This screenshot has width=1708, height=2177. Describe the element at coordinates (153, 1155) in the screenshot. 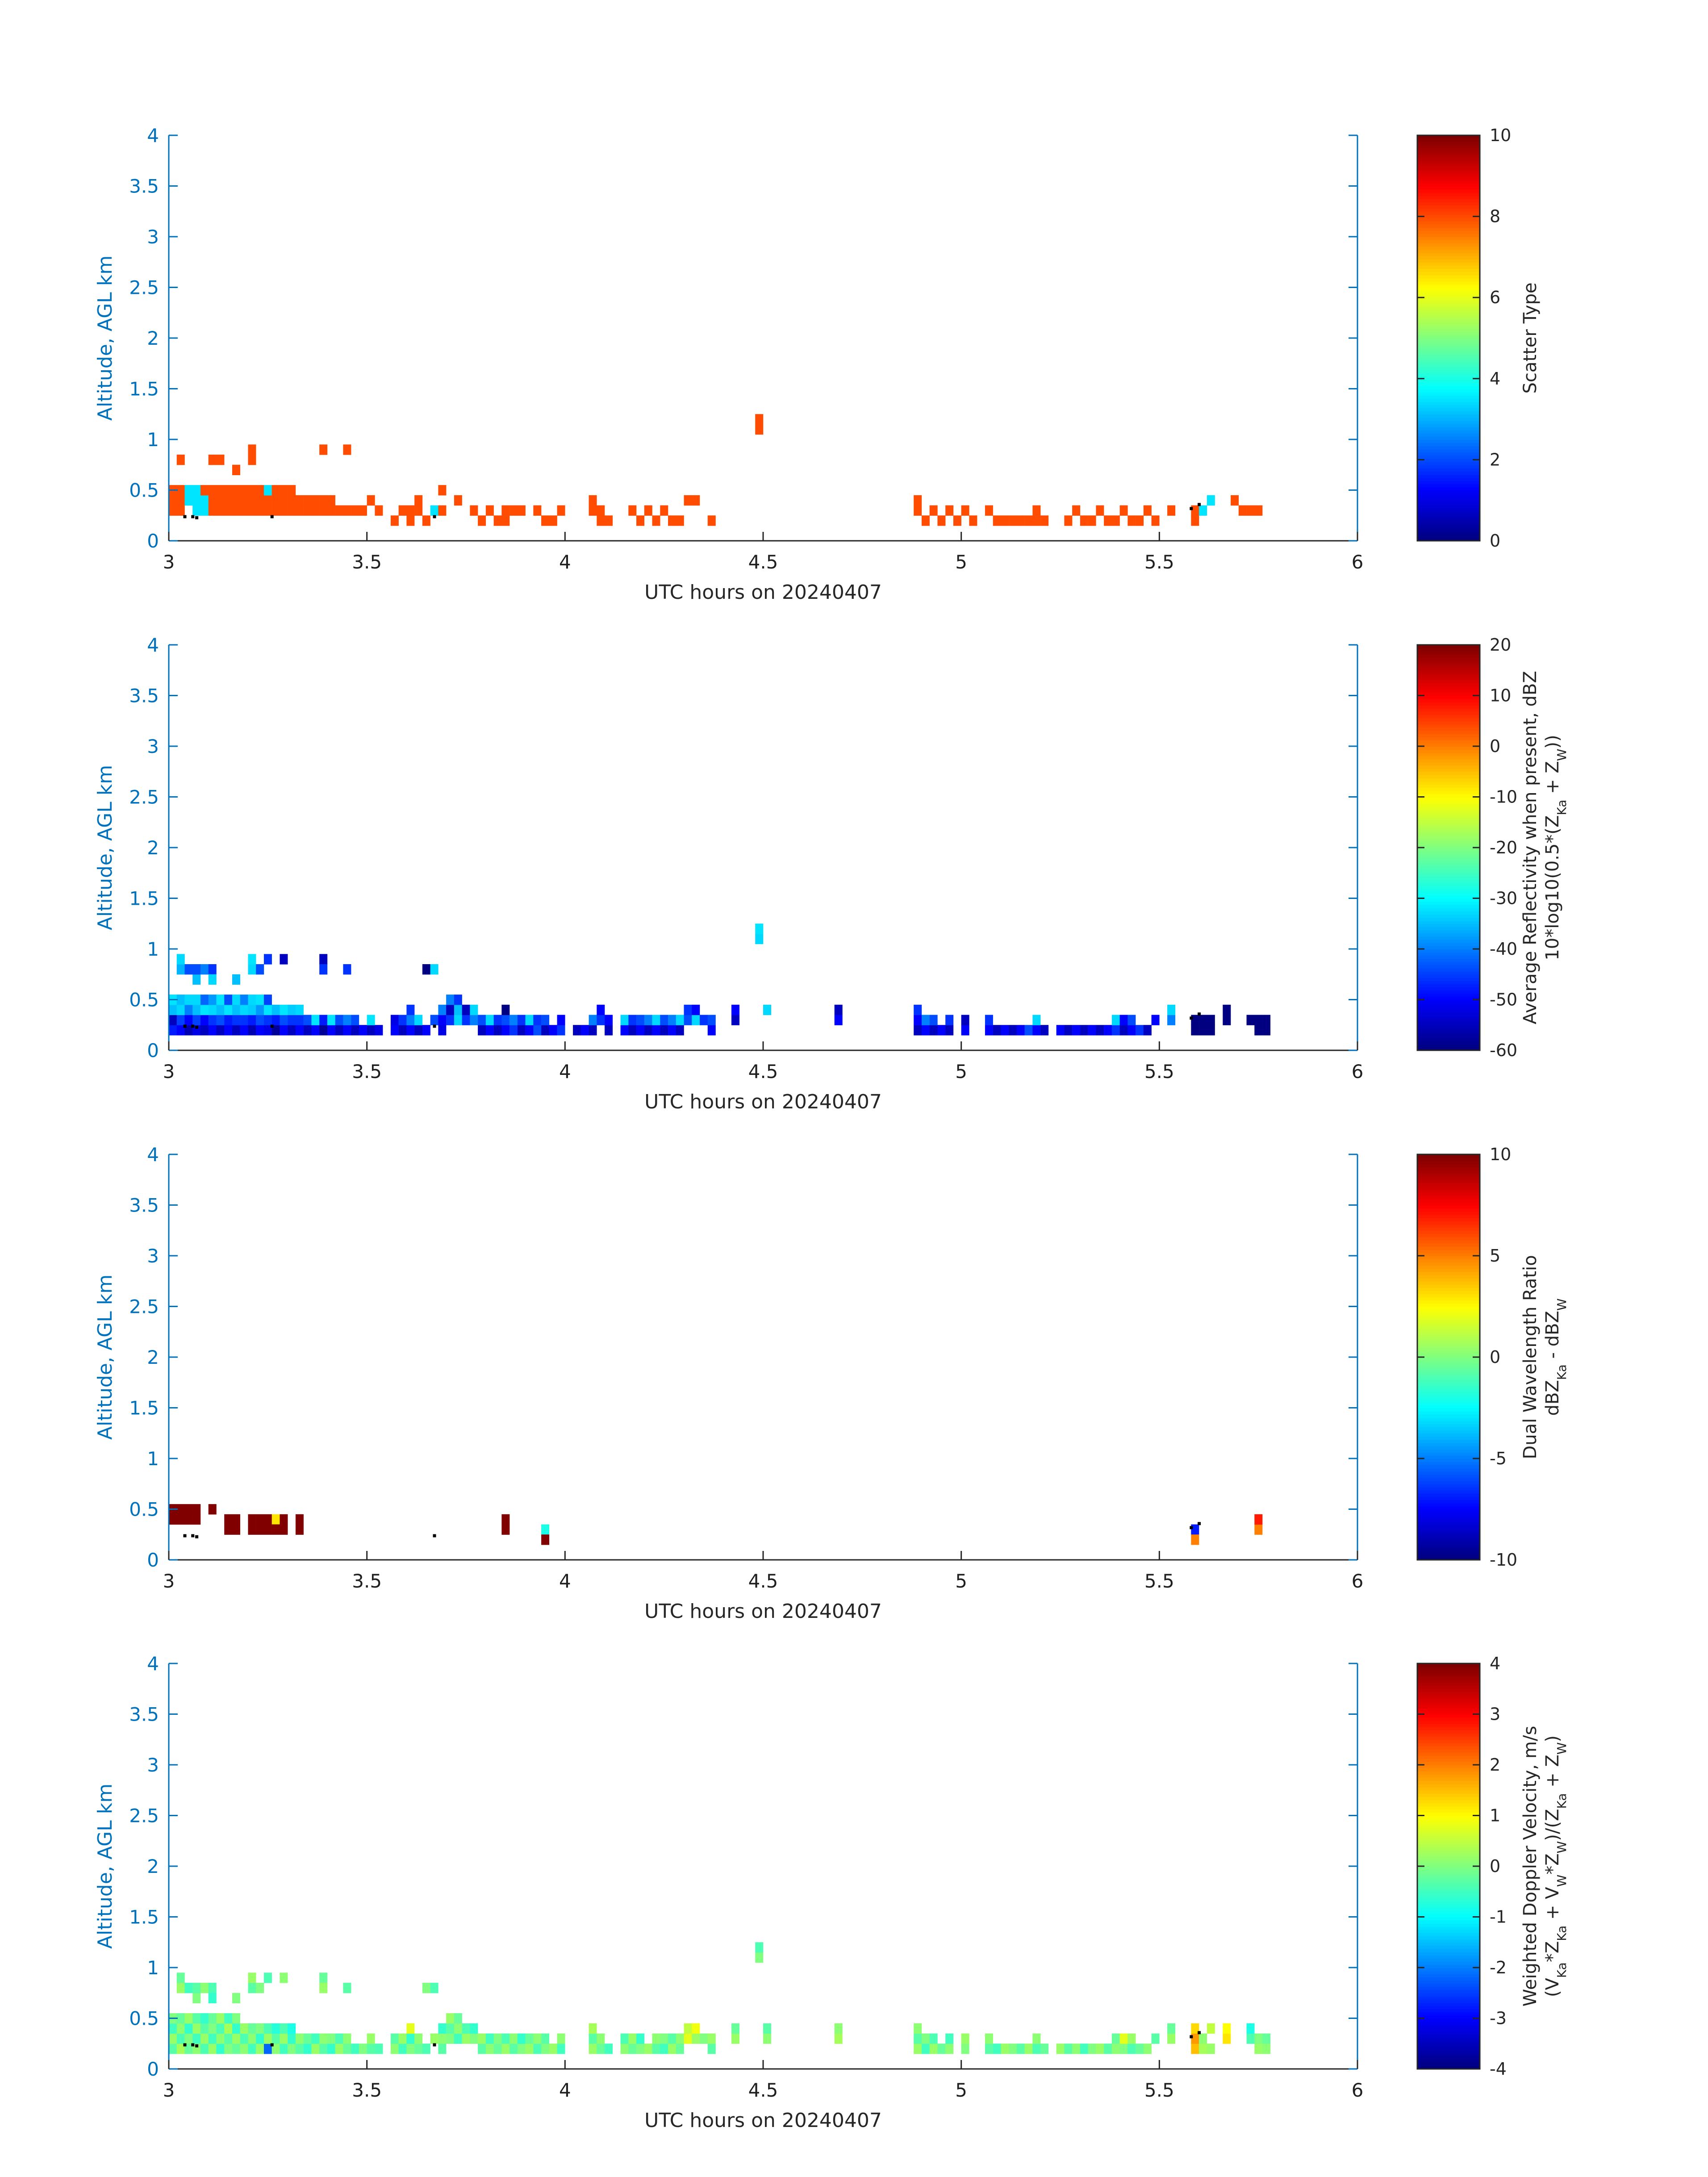

I see `y-tick-label: 4` at that location.